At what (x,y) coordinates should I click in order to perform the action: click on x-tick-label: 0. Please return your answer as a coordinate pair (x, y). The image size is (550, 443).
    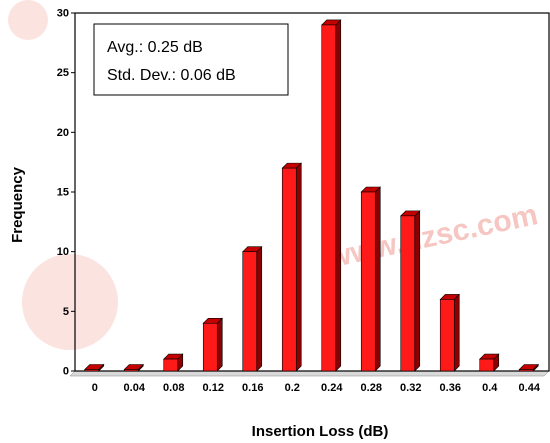
    Looking at the image, I should click on (95, 388).